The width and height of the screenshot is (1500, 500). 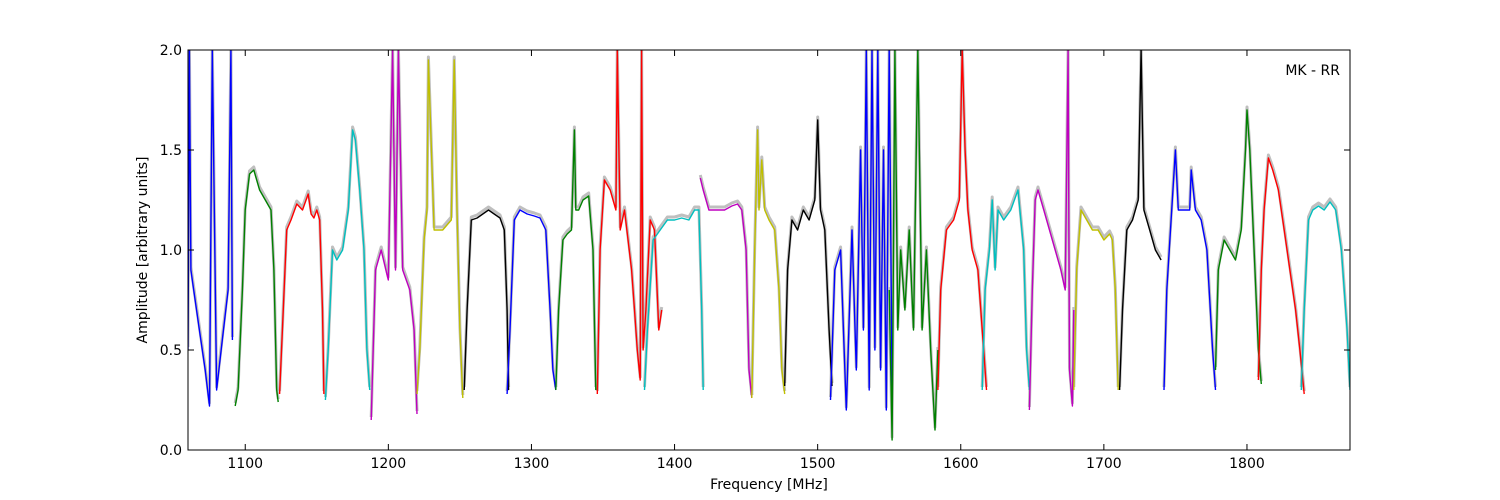 What do you see at coordinates (171, 451) in the screenshot?
I see `y-tick-label: 0.0` at bounding box center [171, 451].